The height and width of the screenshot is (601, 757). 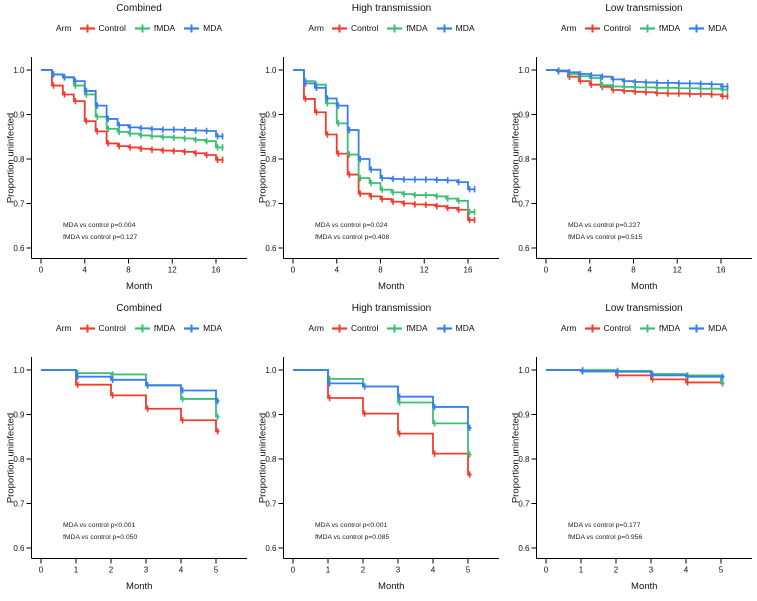 What do you see at coordinates (604, 525) in the screenshot?
I see `pvalue-annotation-mda: MDA vs control p=0.177` at bounding box center [604, 525].